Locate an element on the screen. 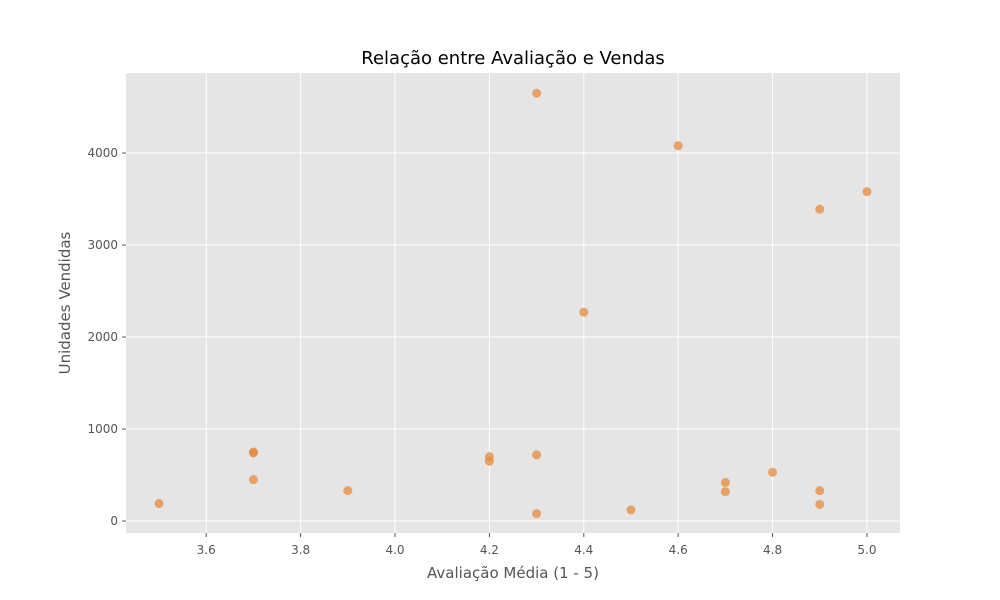 Image resolution: width=1000 pixels, height=600 pixels. y-tick-label: 2000 is located at coordinates (102, 337).